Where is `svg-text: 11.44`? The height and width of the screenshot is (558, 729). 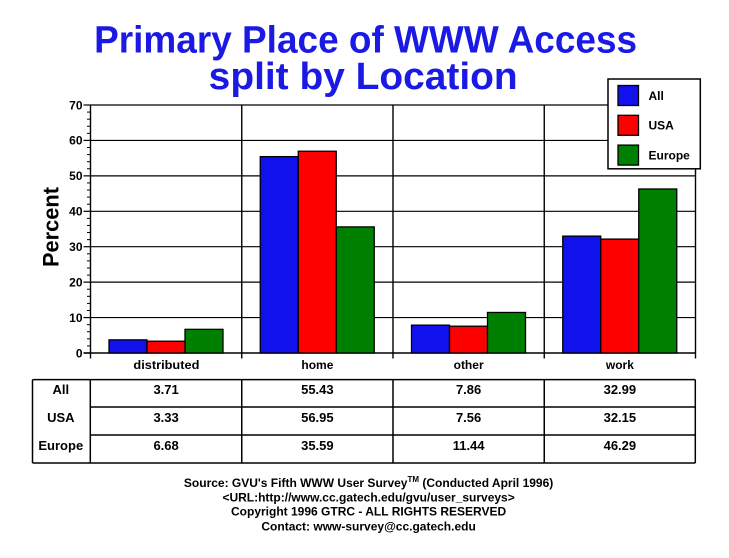
svg-text: 11.44 is located at coordinates (469, 445).